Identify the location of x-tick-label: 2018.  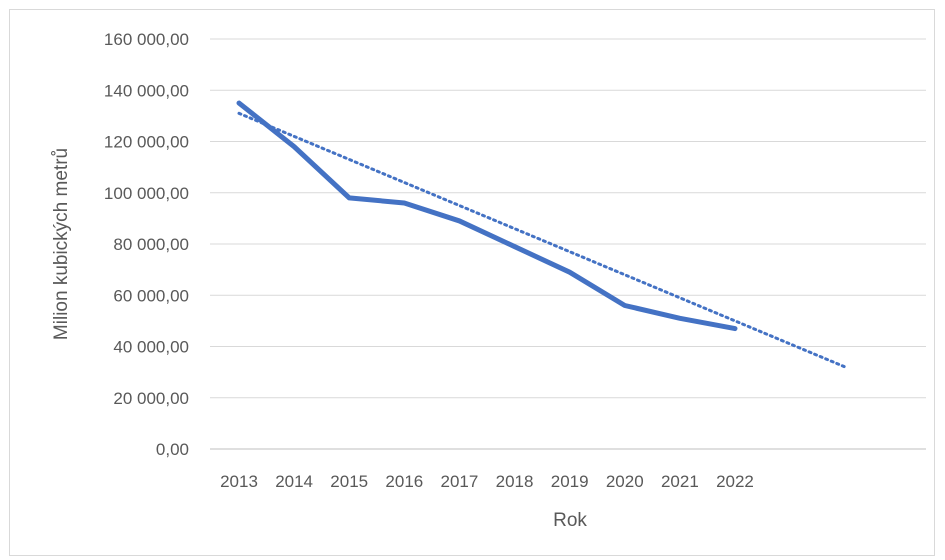
(515, 481).